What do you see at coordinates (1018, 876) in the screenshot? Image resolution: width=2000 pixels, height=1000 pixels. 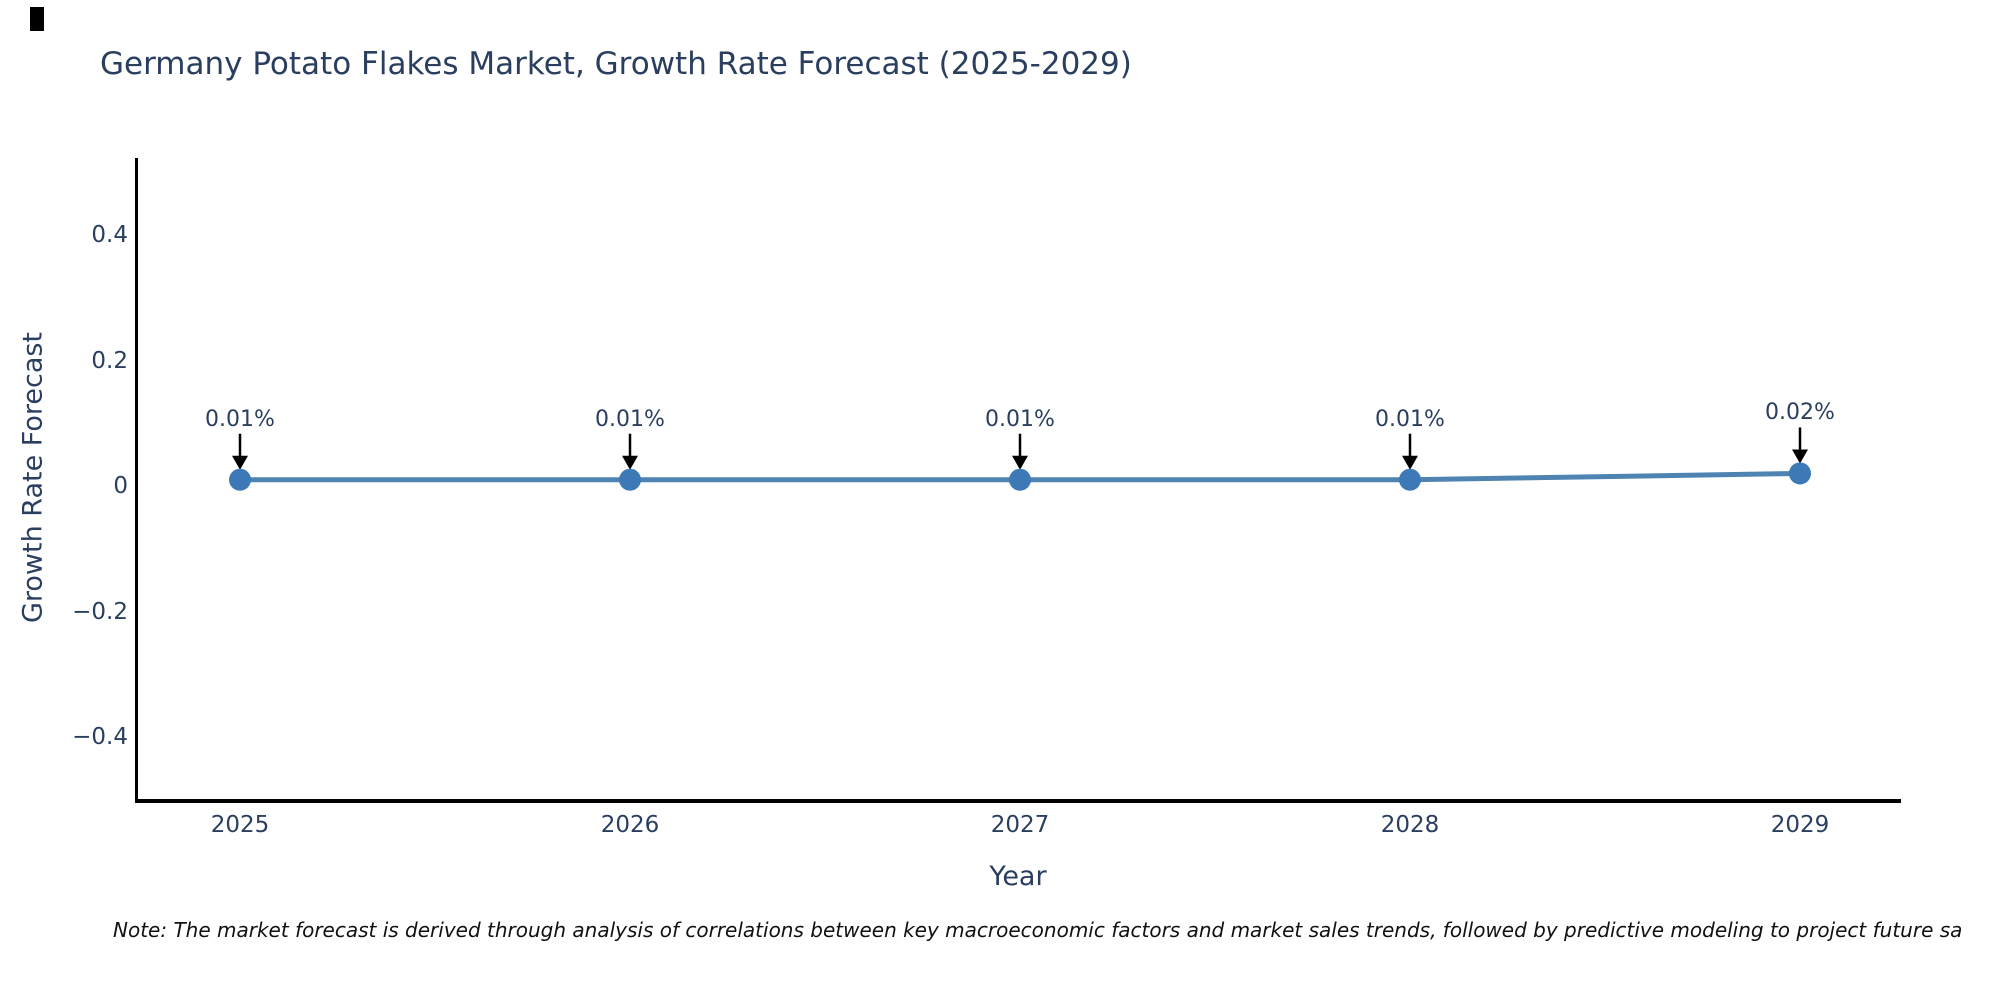 I see `x-axis-title: Year` at bounding box center [1018, 876].